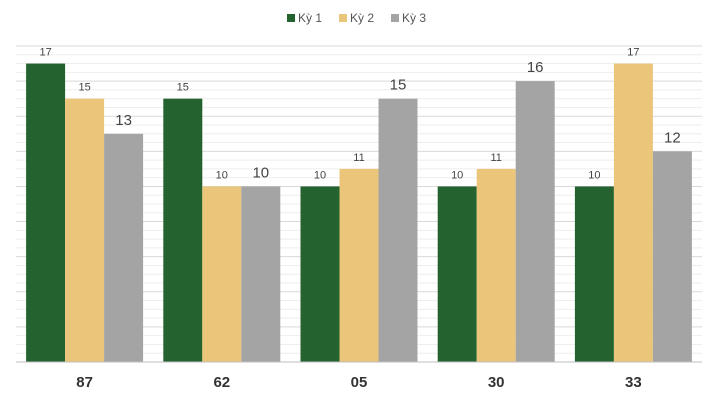  I want to click on legend-label: Kỳ 1, so click(310, 18).